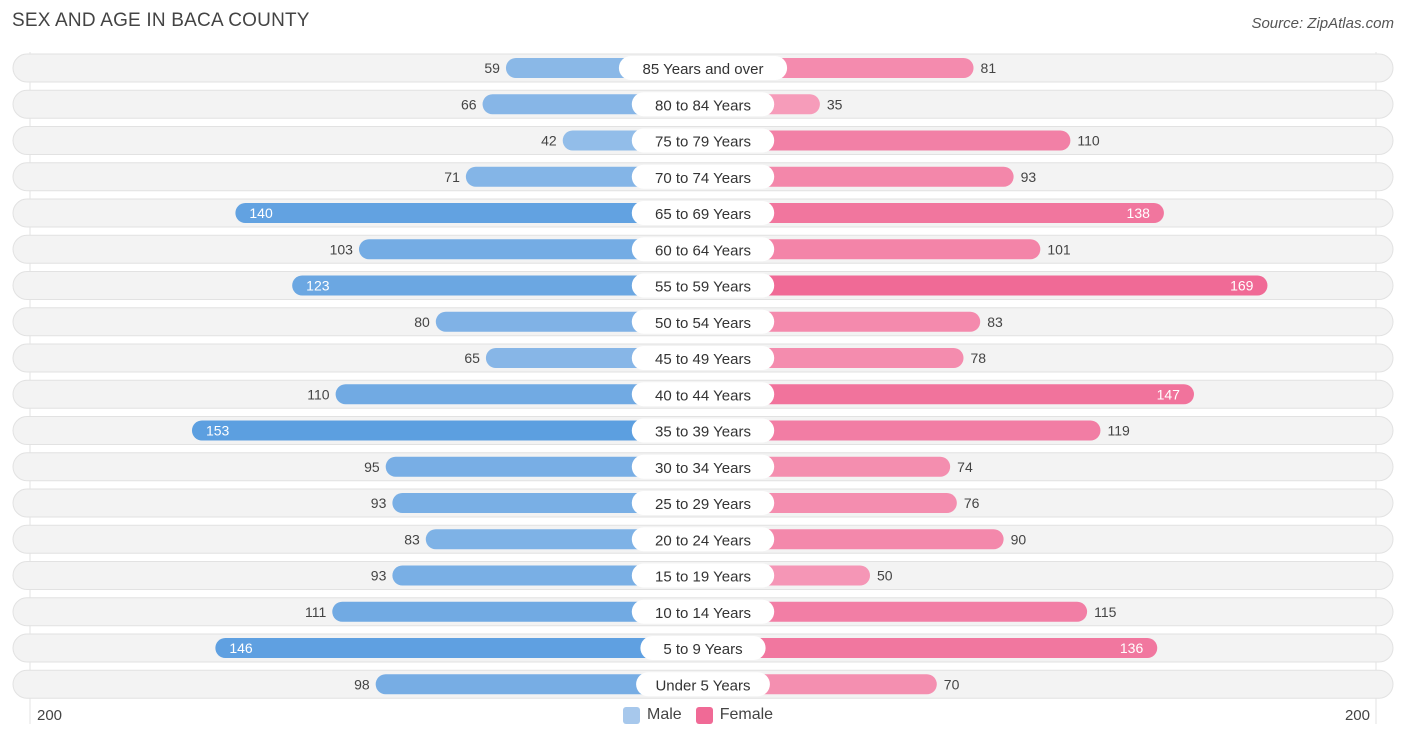 The height and width of the screenshot is (740, 1406). Describe the element at coordinates (318, 394) in the screenshot. I see `male-value-label: 110` at that location.